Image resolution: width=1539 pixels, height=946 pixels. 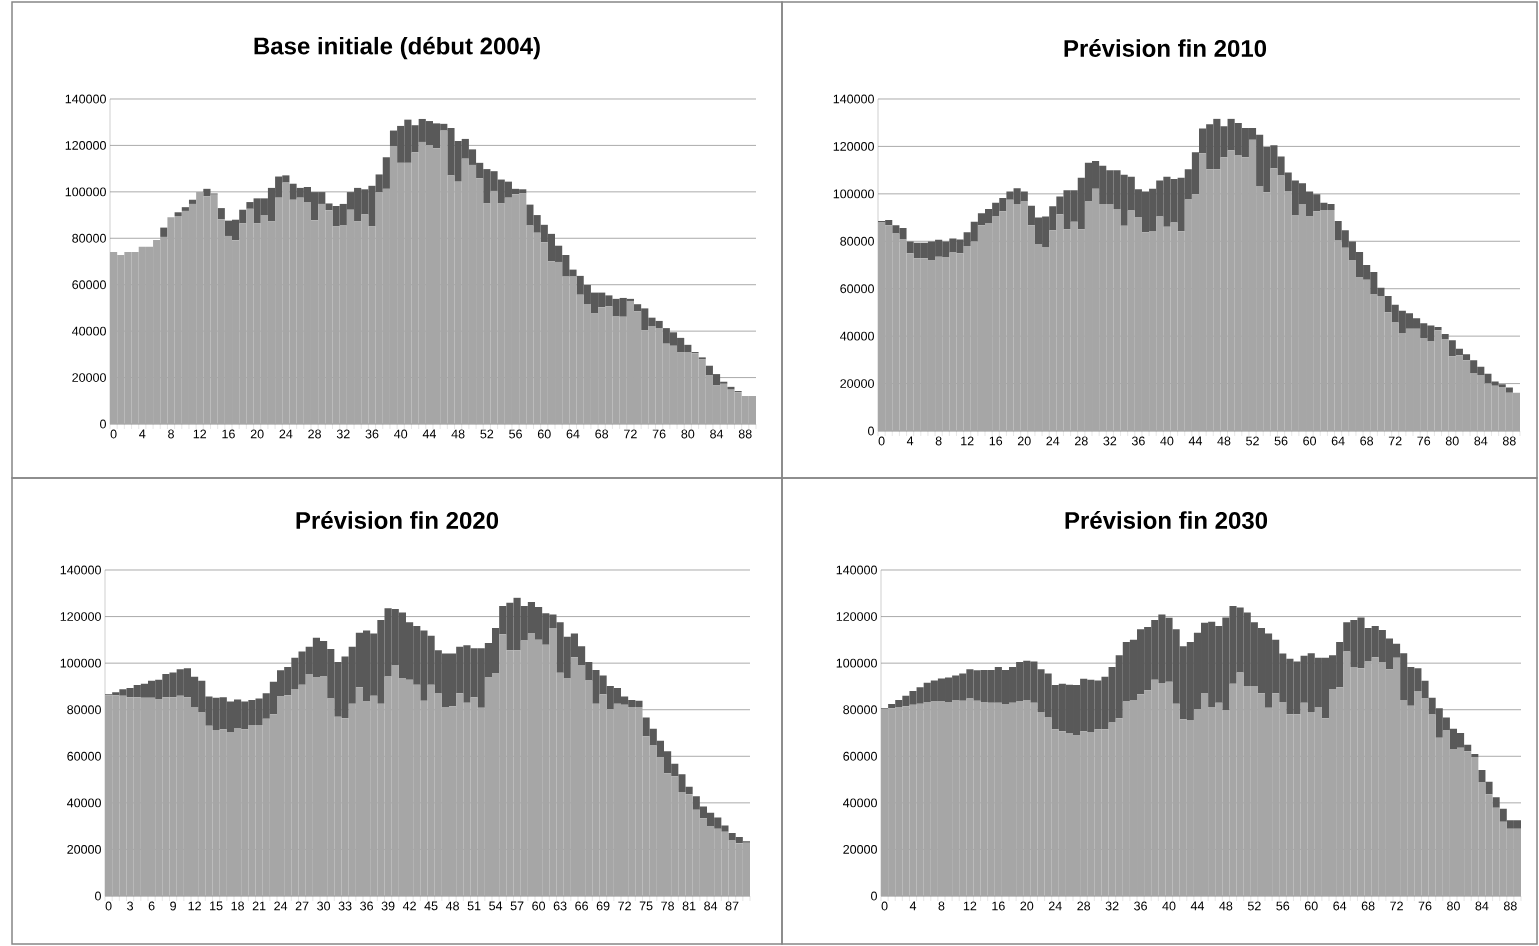 What do you see at coordinates (397, 520) in the screenshot?
I see `chart-title: Prévision fin 2020` at bounding box center [397, 520].